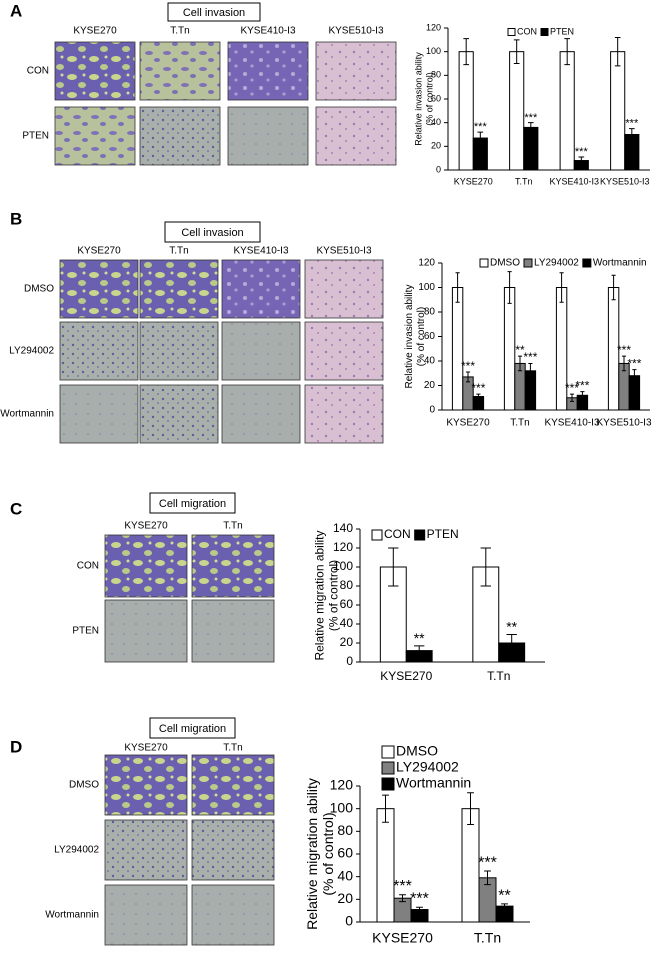 The image size is (660, 963). Describe the element at coordinates (16, 10) in the screenshot. I see `panel-label: A` at that location.